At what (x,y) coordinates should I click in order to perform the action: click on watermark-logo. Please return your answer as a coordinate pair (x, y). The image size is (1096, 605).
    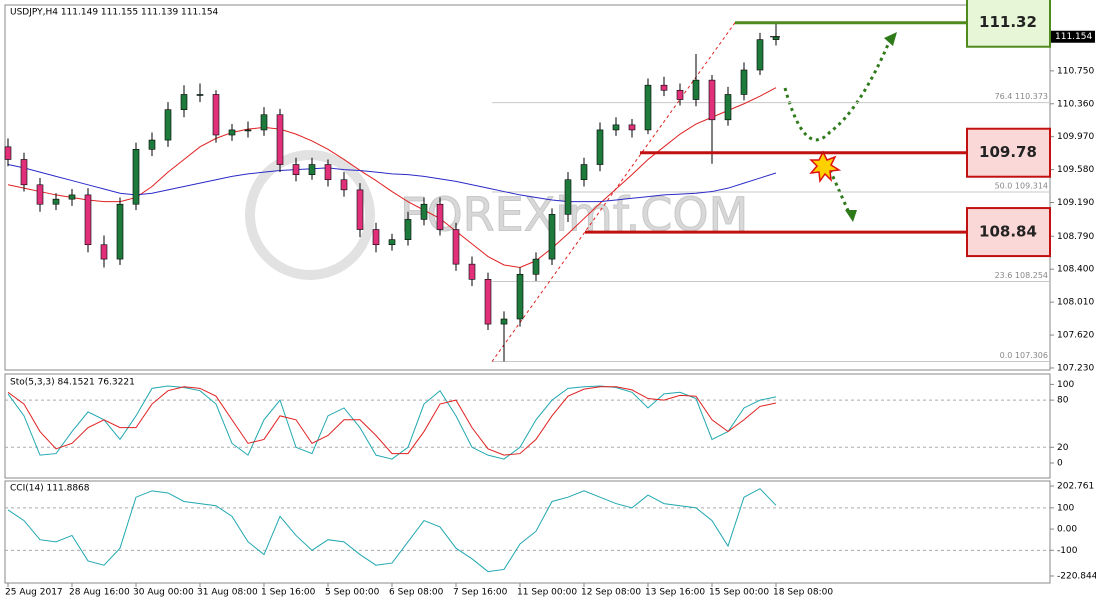
    Looking at the image, I should click on (310, 215).